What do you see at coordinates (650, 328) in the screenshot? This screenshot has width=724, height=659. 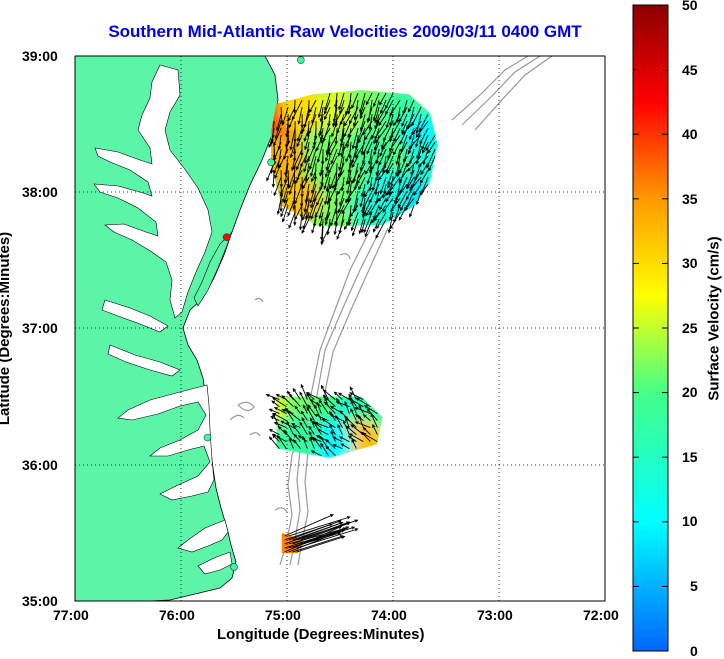 I see `colorbar-ticks` at bounding box center [650, 328].